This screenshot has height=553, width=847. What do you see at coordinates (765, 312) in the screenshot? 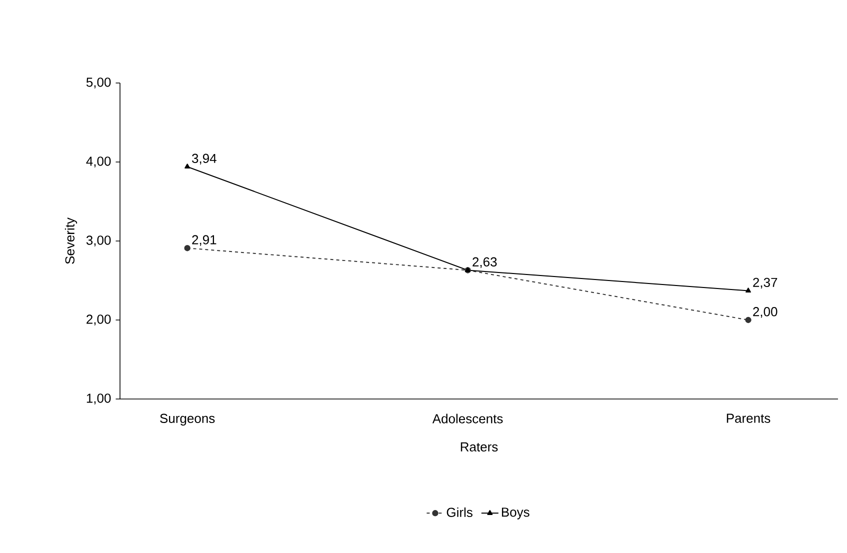
I see `data-label: 2,00` at bounding box center [765, 312].